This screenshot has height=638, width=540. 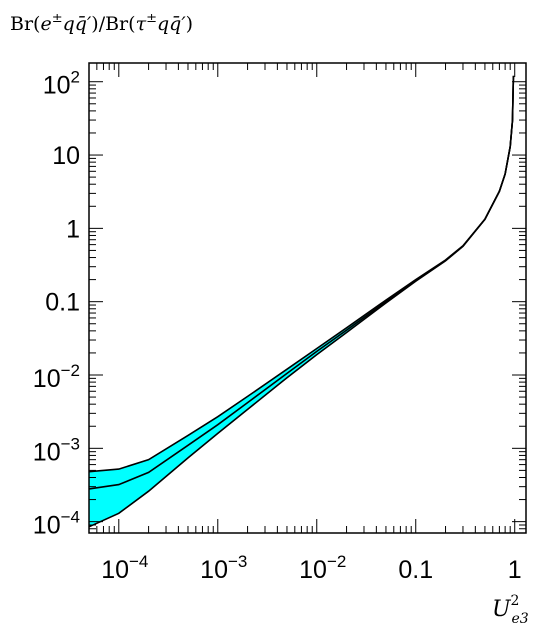 I want to click on y-tick-label: 1, so click(x=73, y=229).